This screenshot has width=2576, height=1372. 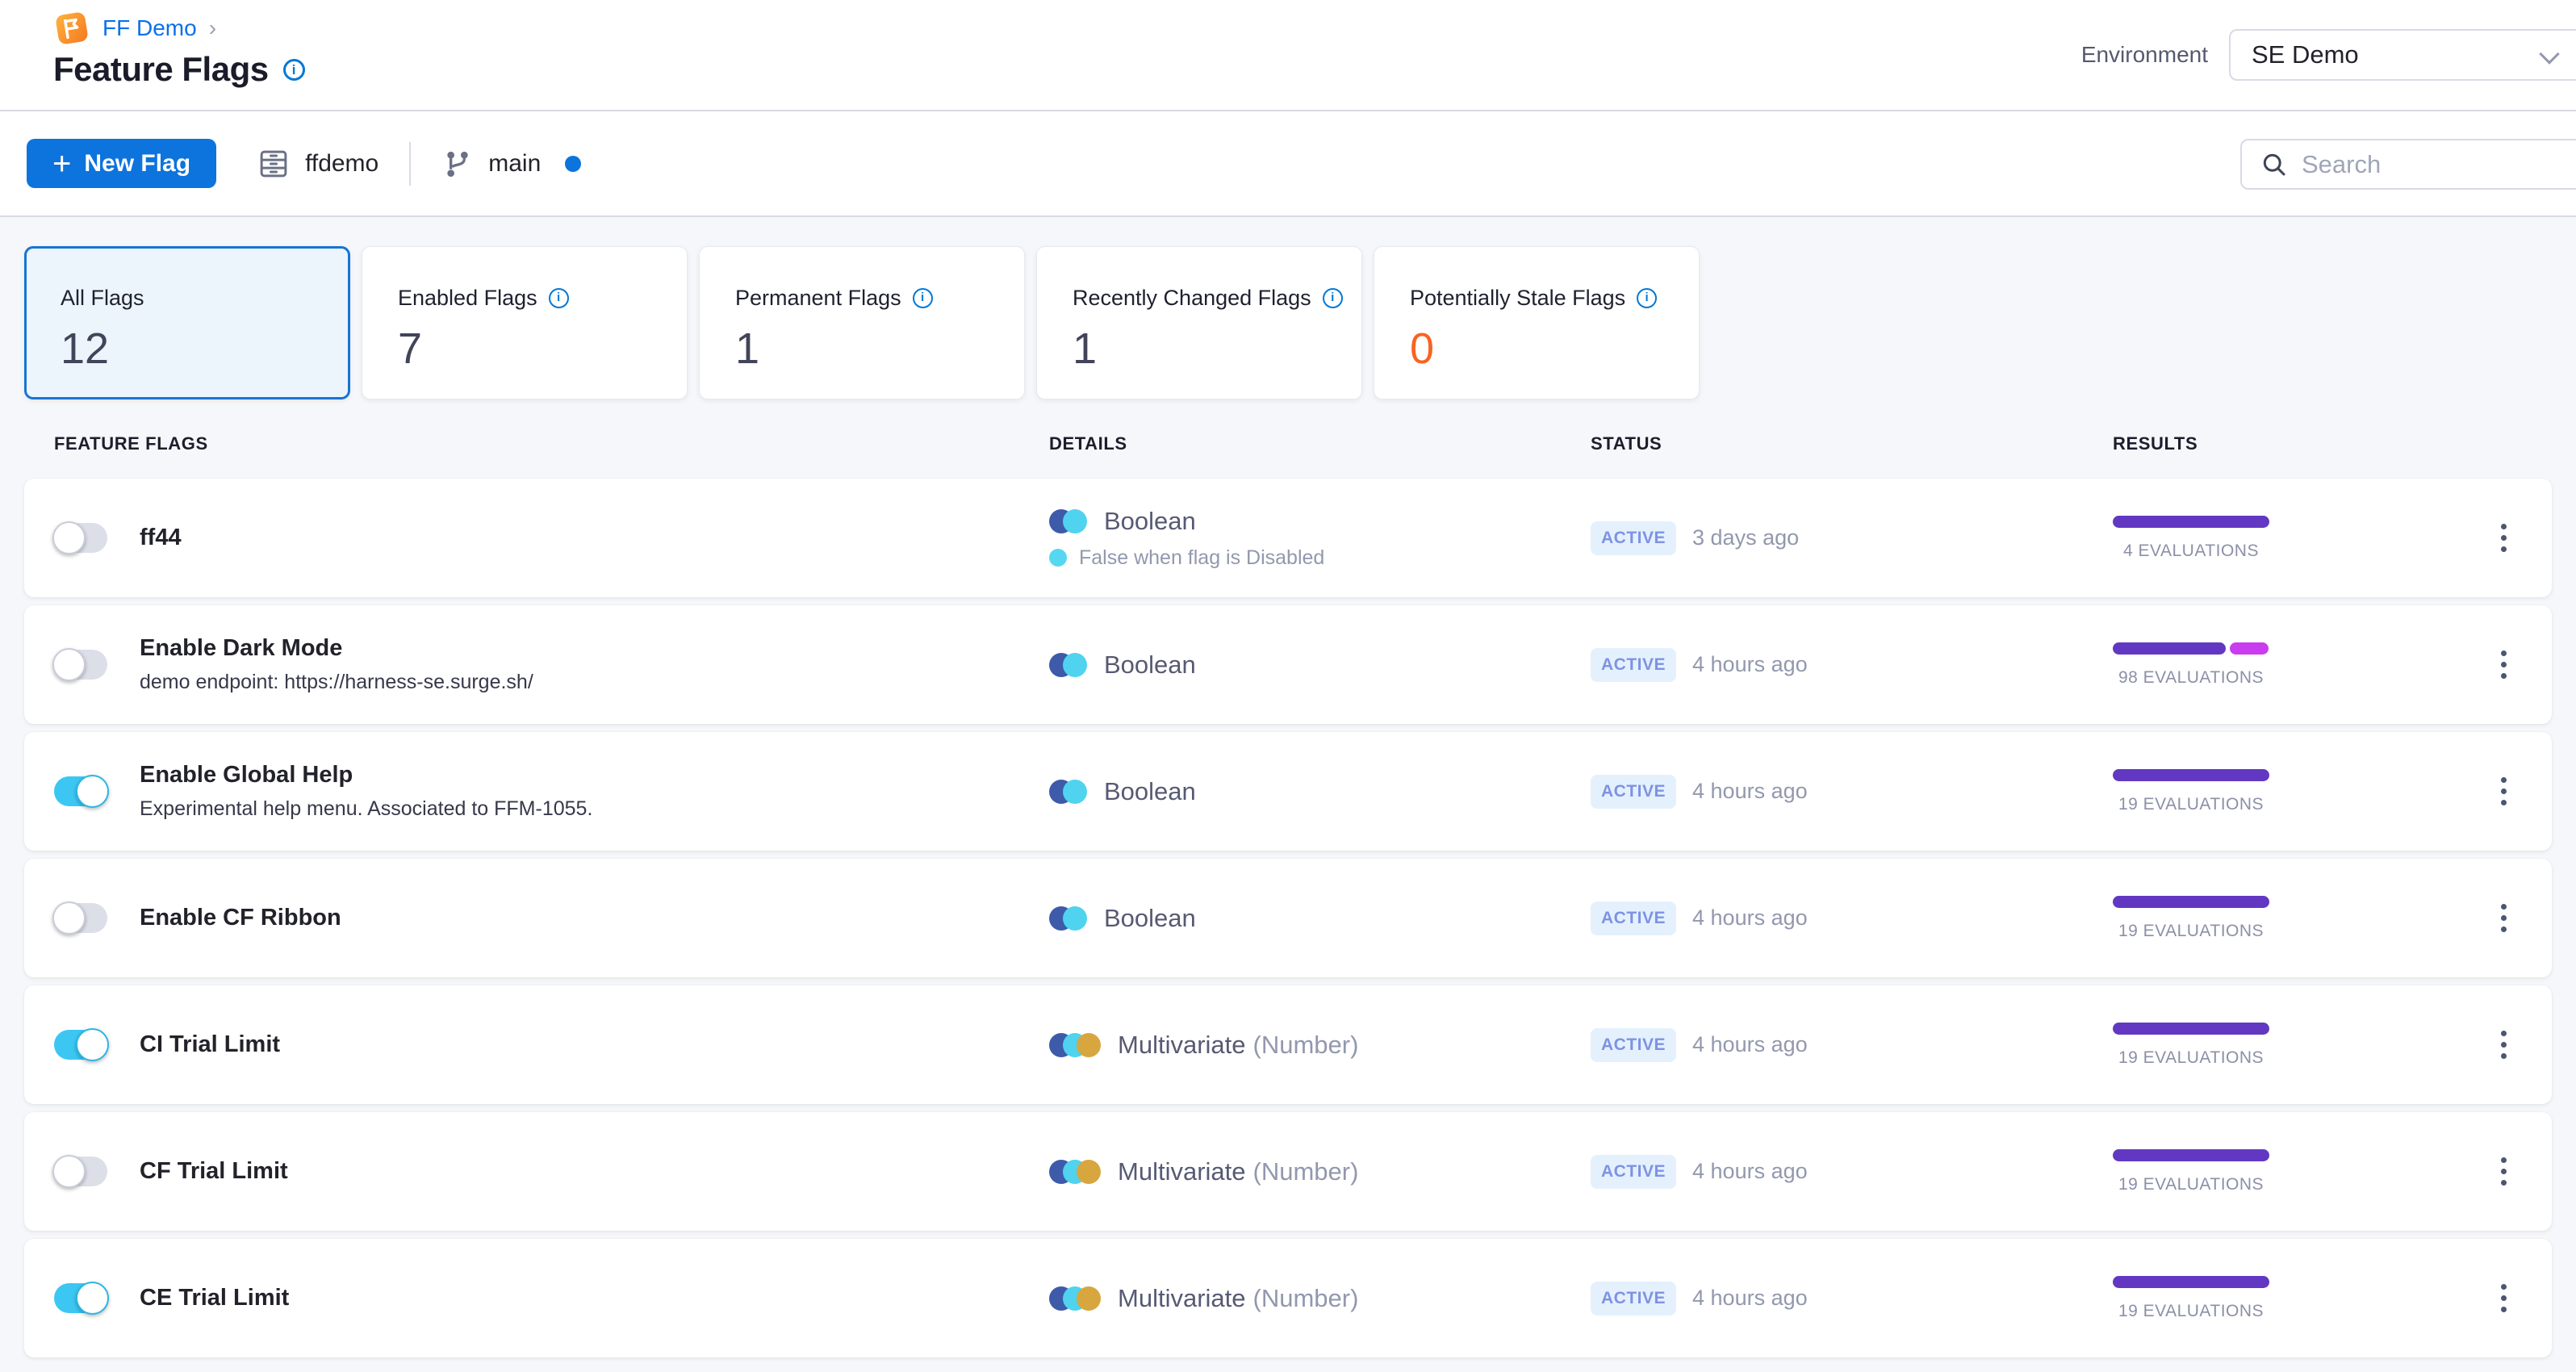 What do you see at coordinates (1518, 298) in the screenshot?
I see `summary-card-label: Potentially Stale Flags` at bounding box center [1518, 298].